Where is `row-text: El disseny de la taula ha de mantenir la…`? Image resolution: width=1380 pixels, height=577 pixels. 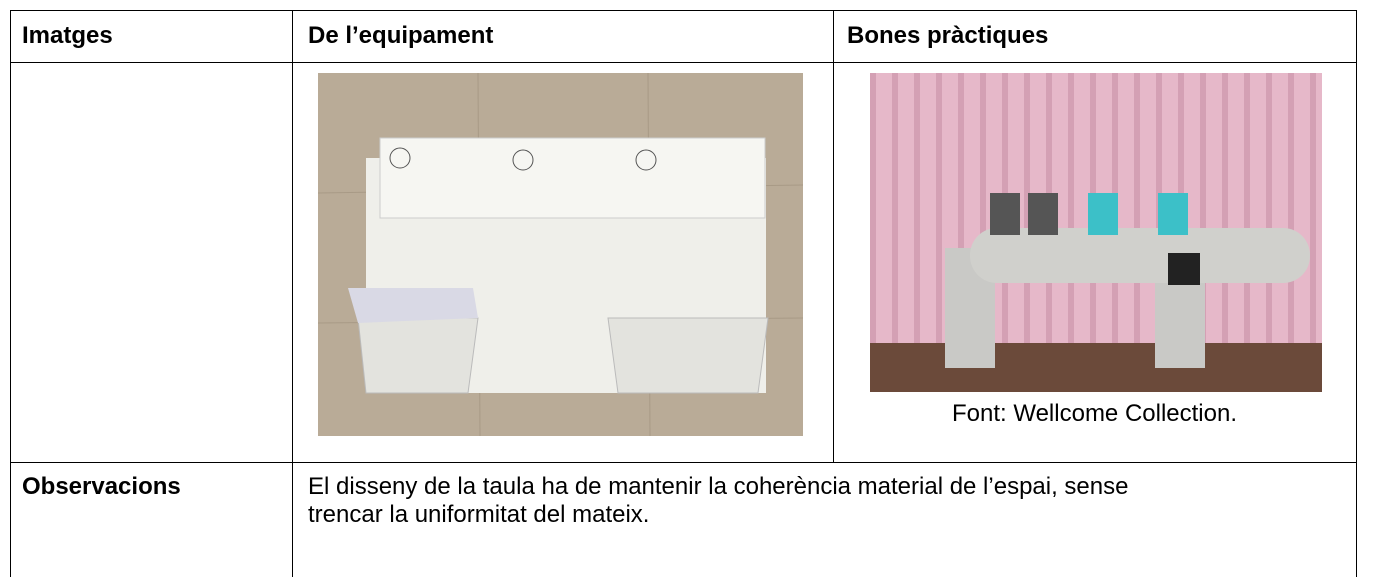
row-text: El disseny de la taula ha de mantenir la… is located at coordinates (718, 500).